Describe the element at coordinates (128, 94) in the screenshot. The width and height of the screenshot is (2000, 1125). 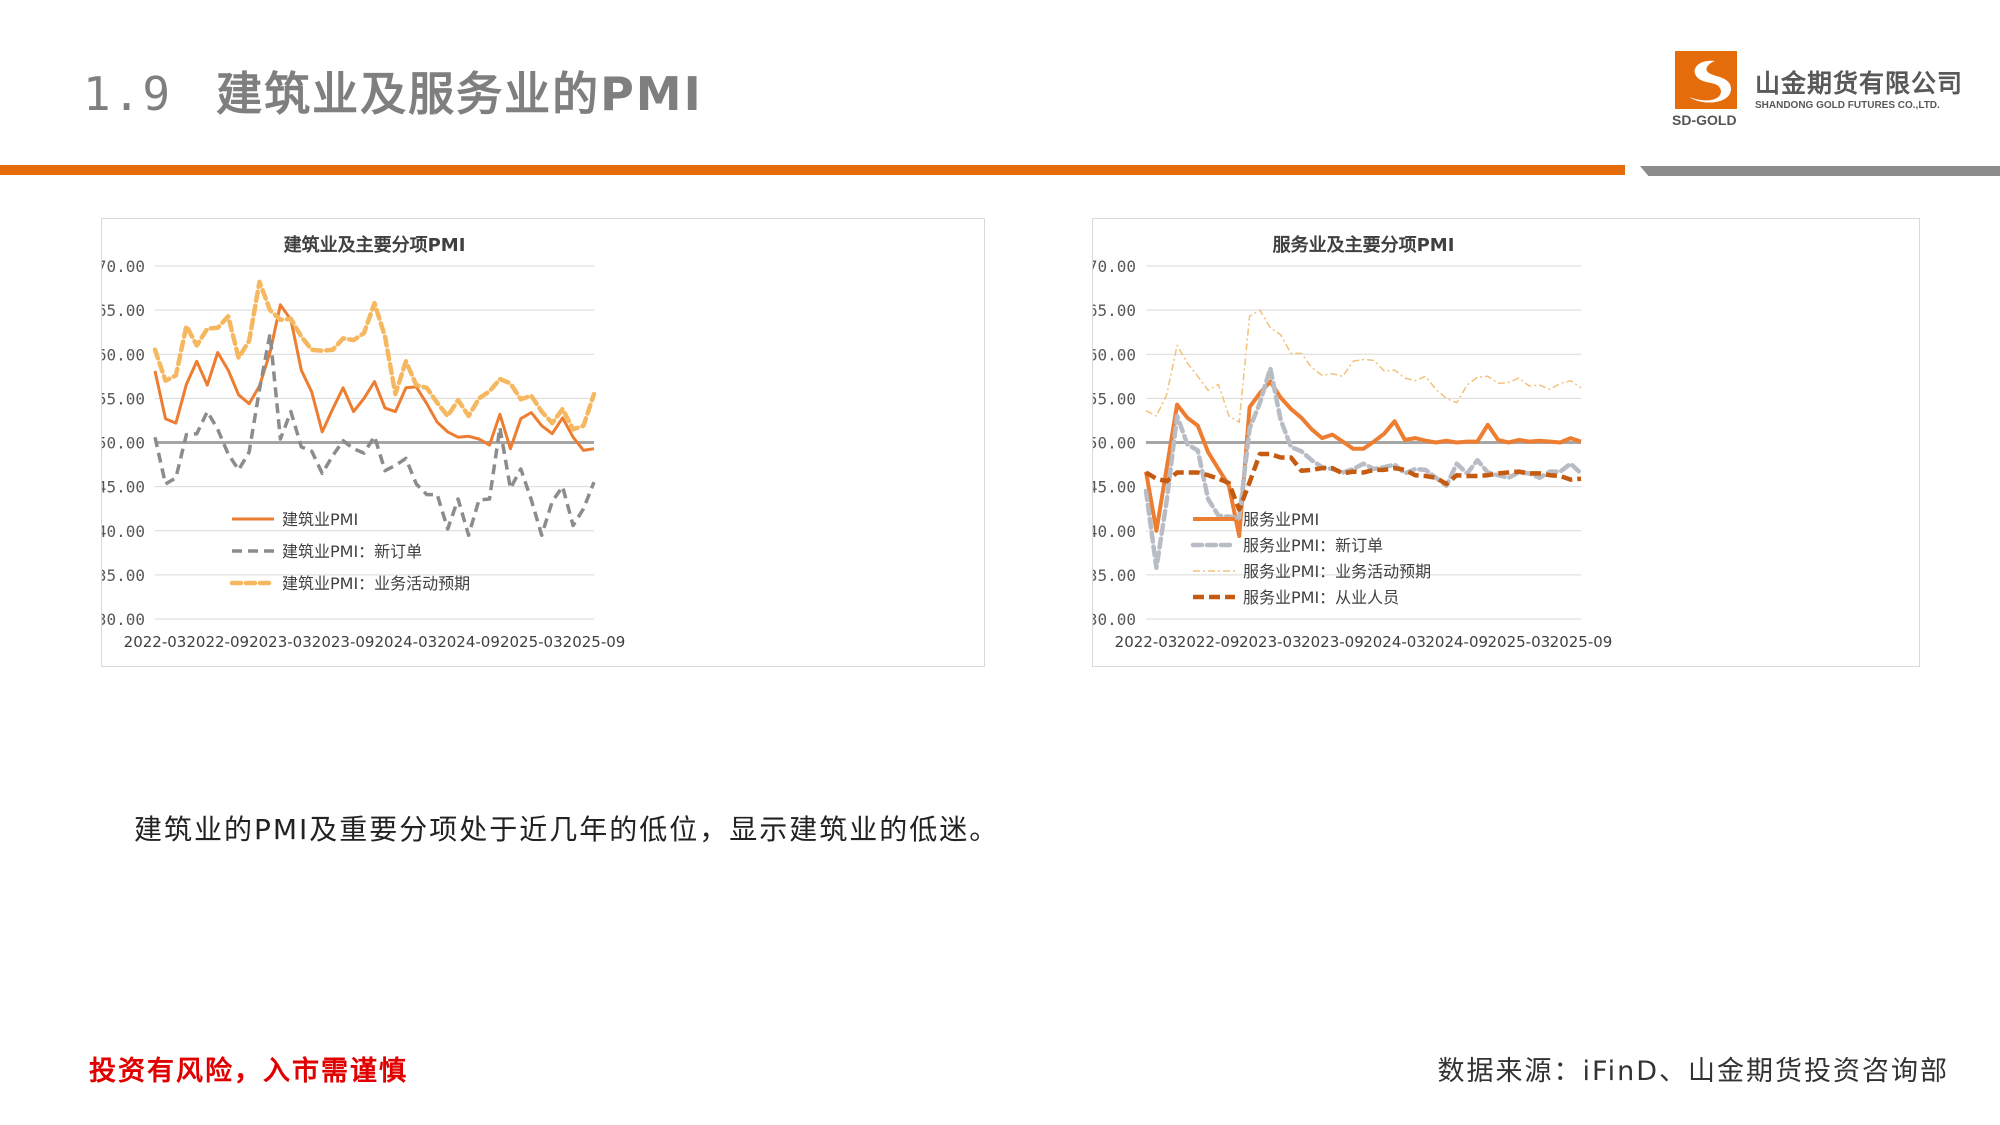
I see `section-number: 1.9` at that location.